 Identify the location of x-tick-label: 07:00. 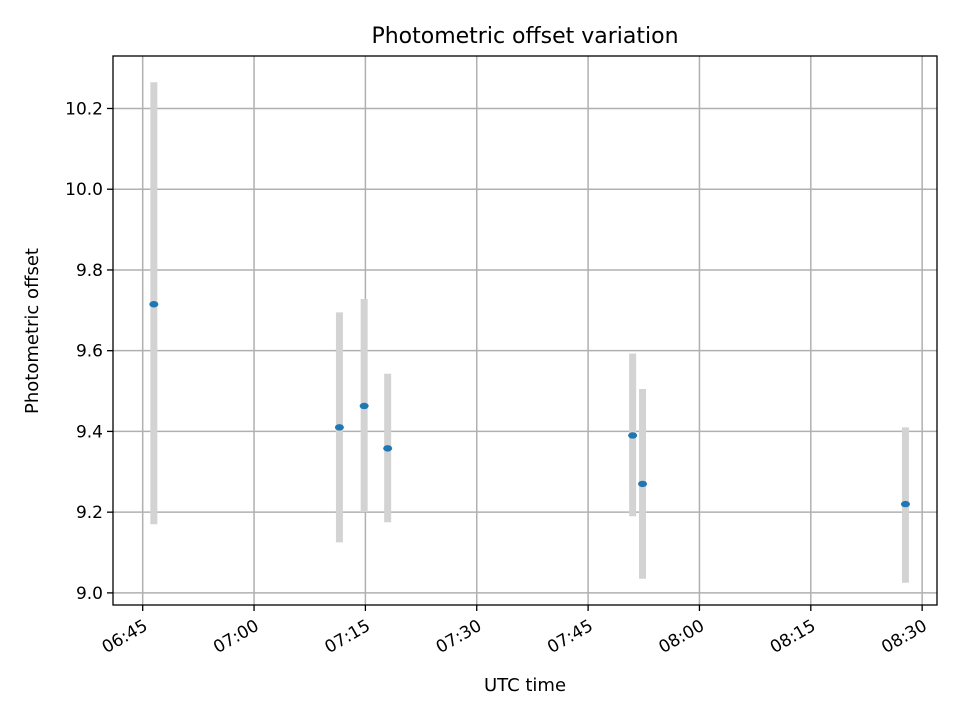
(236, 637).